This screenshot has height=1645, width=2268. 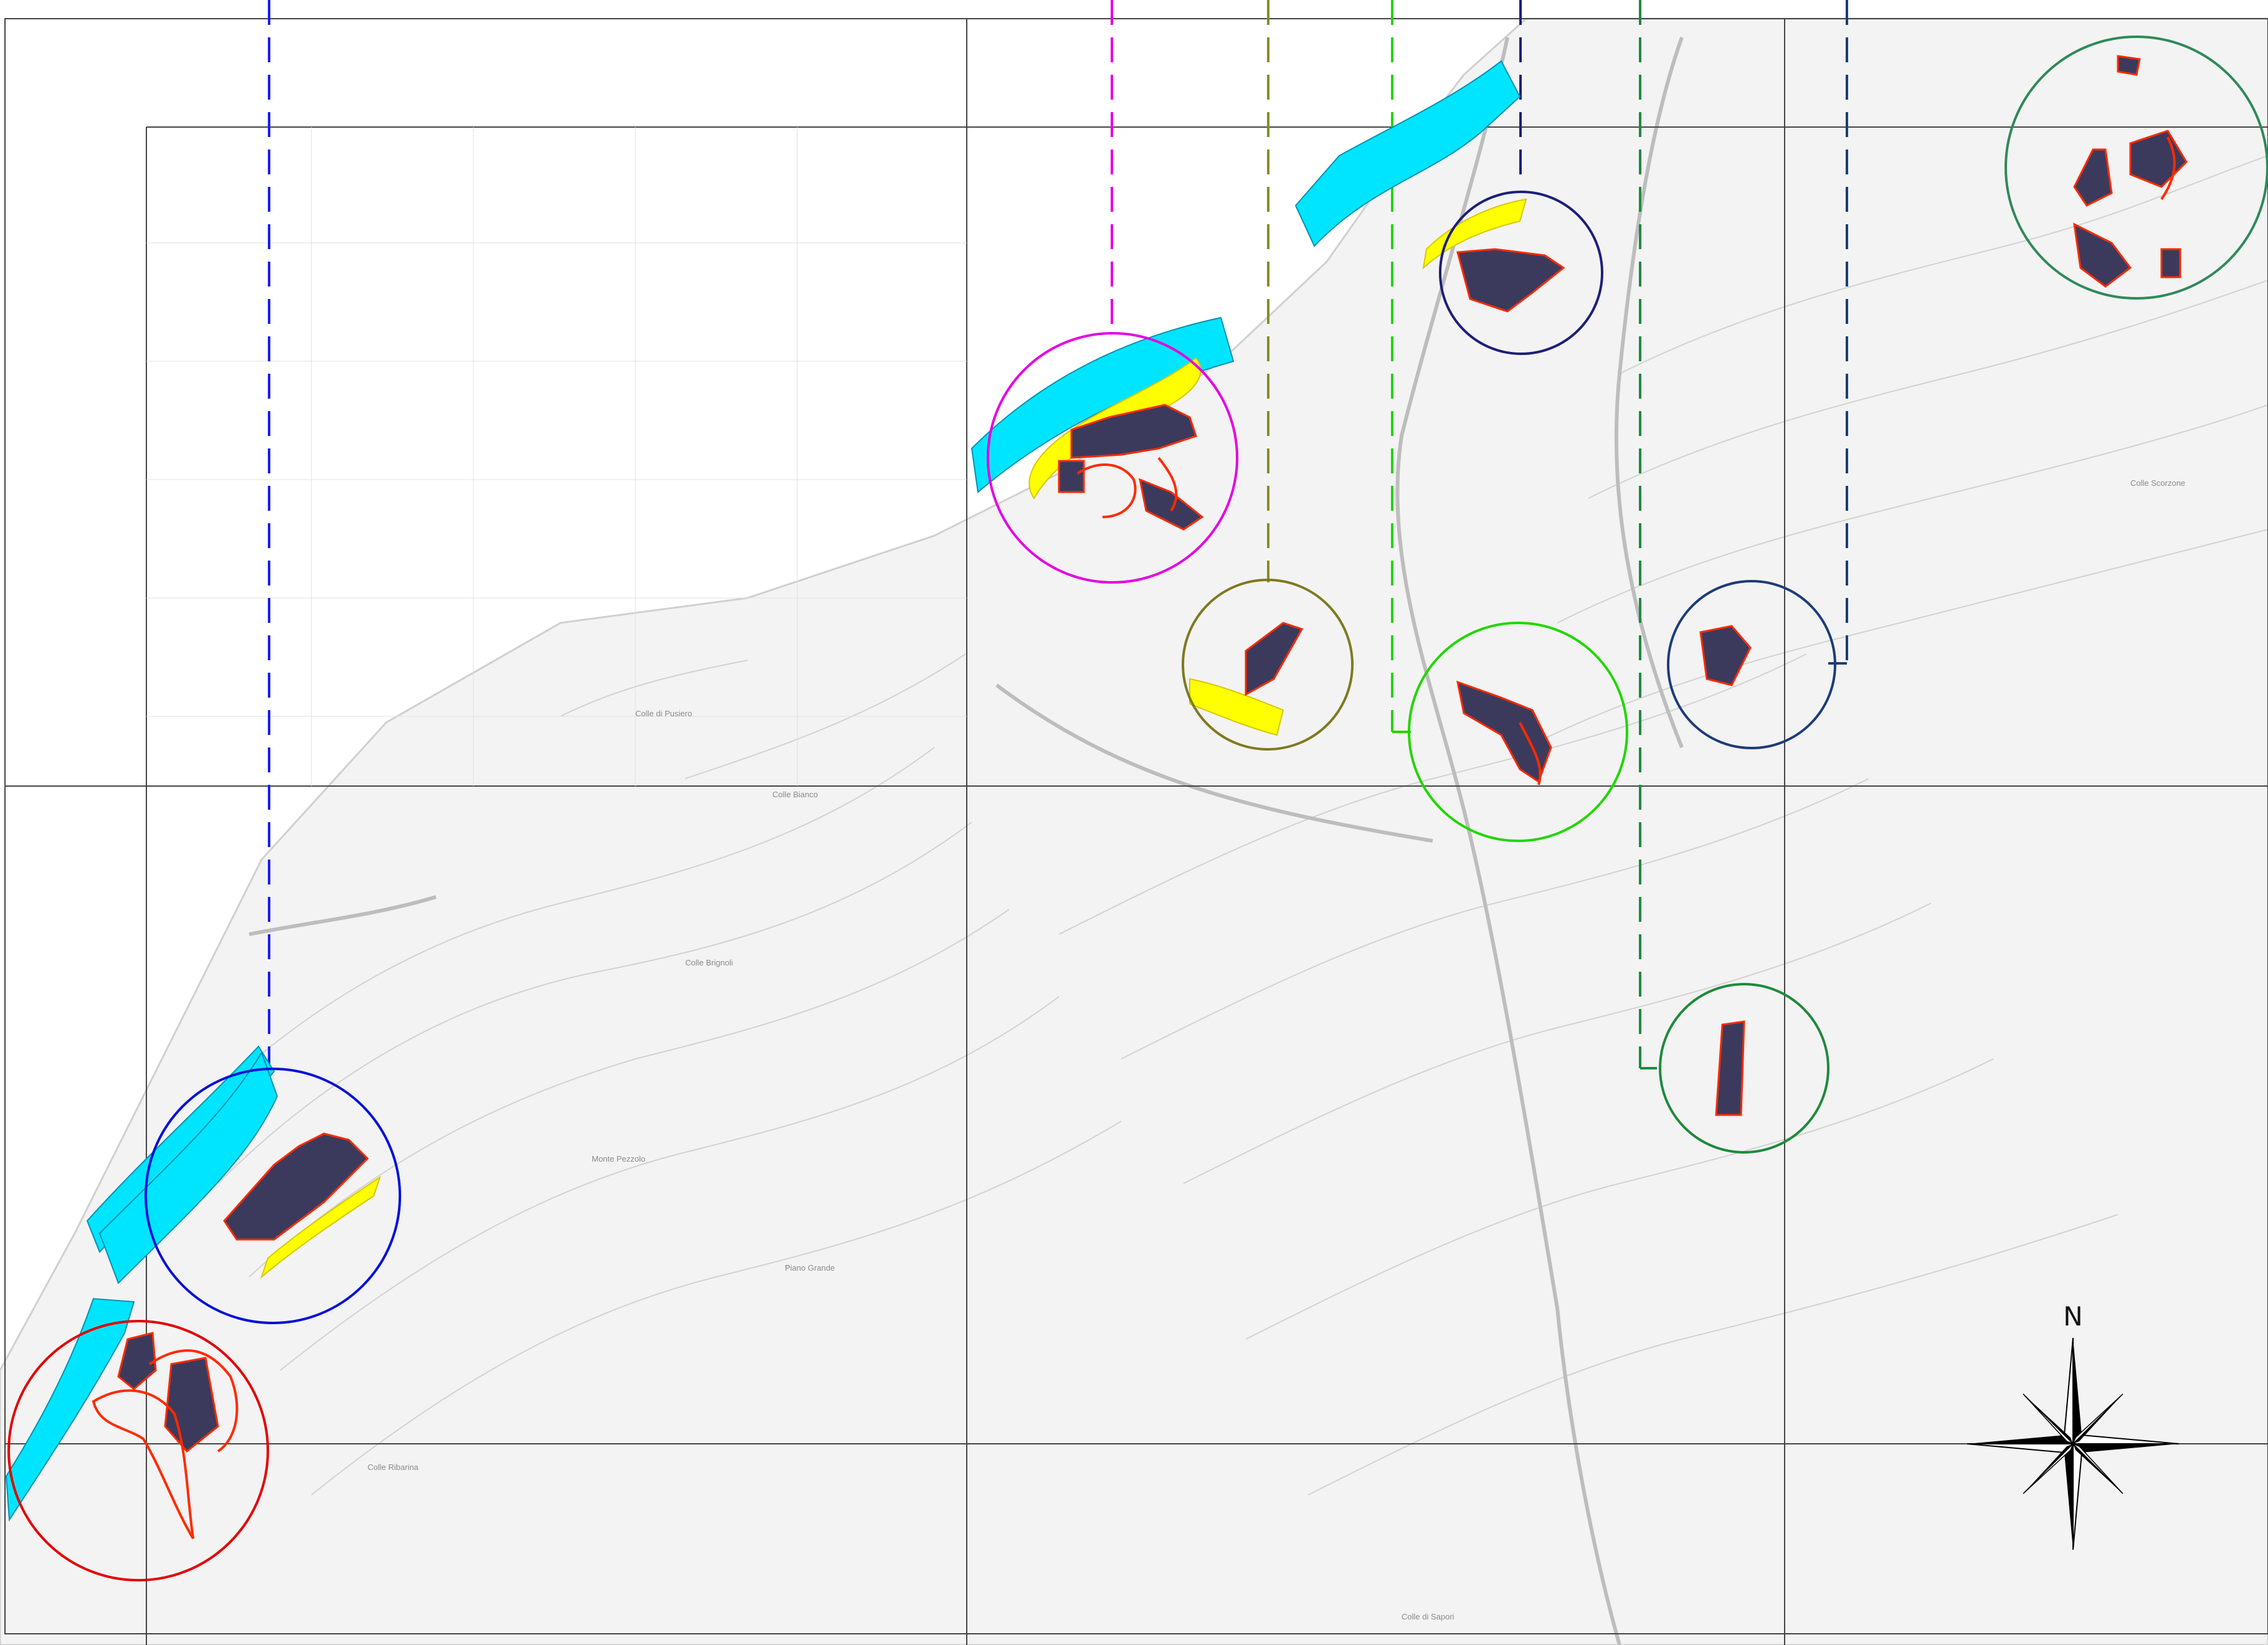 What do you see at coordinates (1171, 505) in the screenshot?
I see `pv-array-site-3-c` at bounding box center [1171, 505].